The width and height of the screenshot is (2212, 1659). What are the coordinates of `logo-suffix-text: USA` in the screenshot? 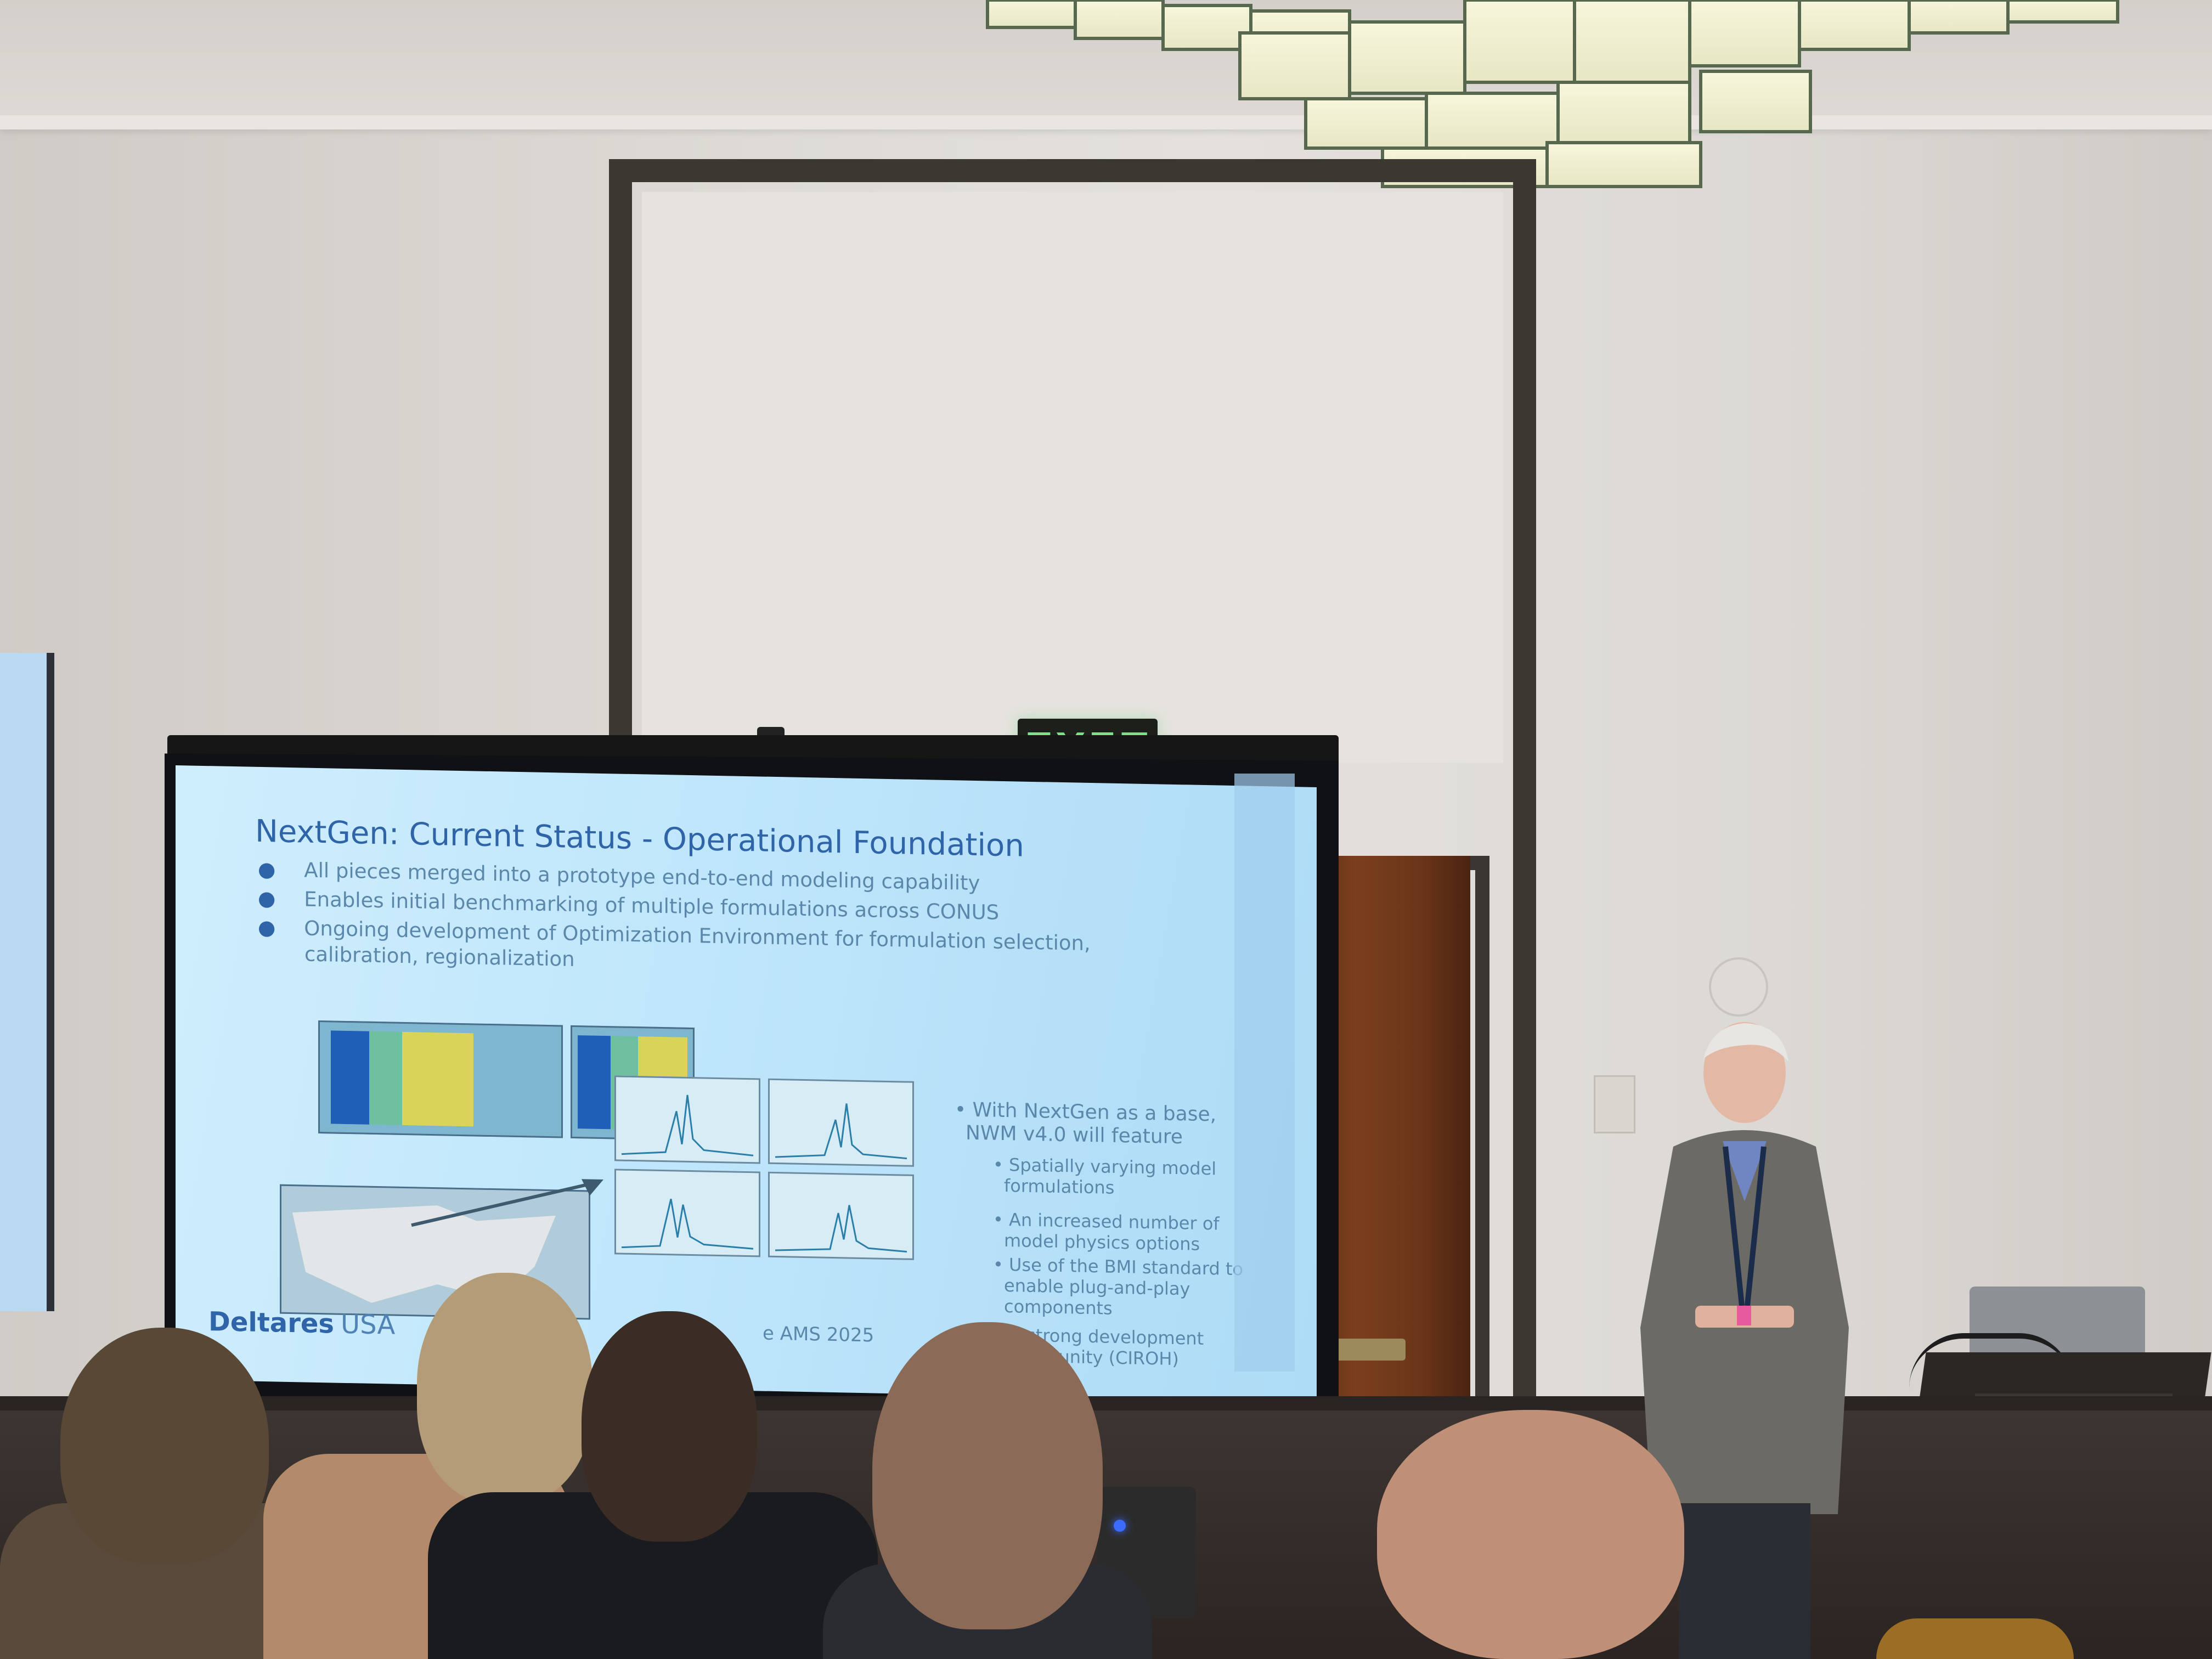 It's located at (368, 1324).